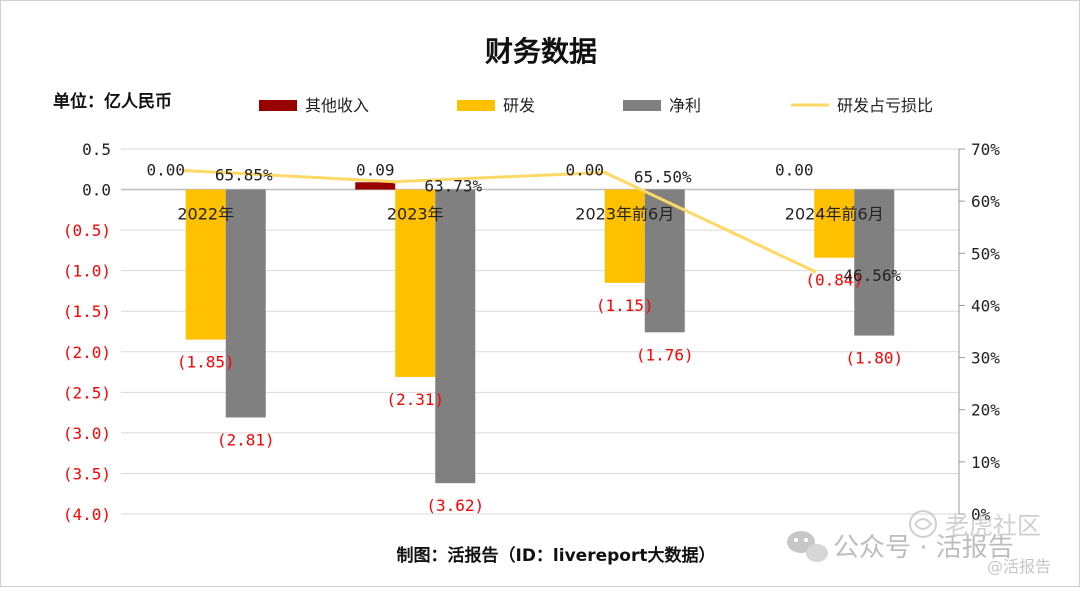 The height and width of the screenshot is (591, 1080). Describe the element at coordinates (337, 105) in the screenshot. I see `legend-label: 其他收入` at that location.